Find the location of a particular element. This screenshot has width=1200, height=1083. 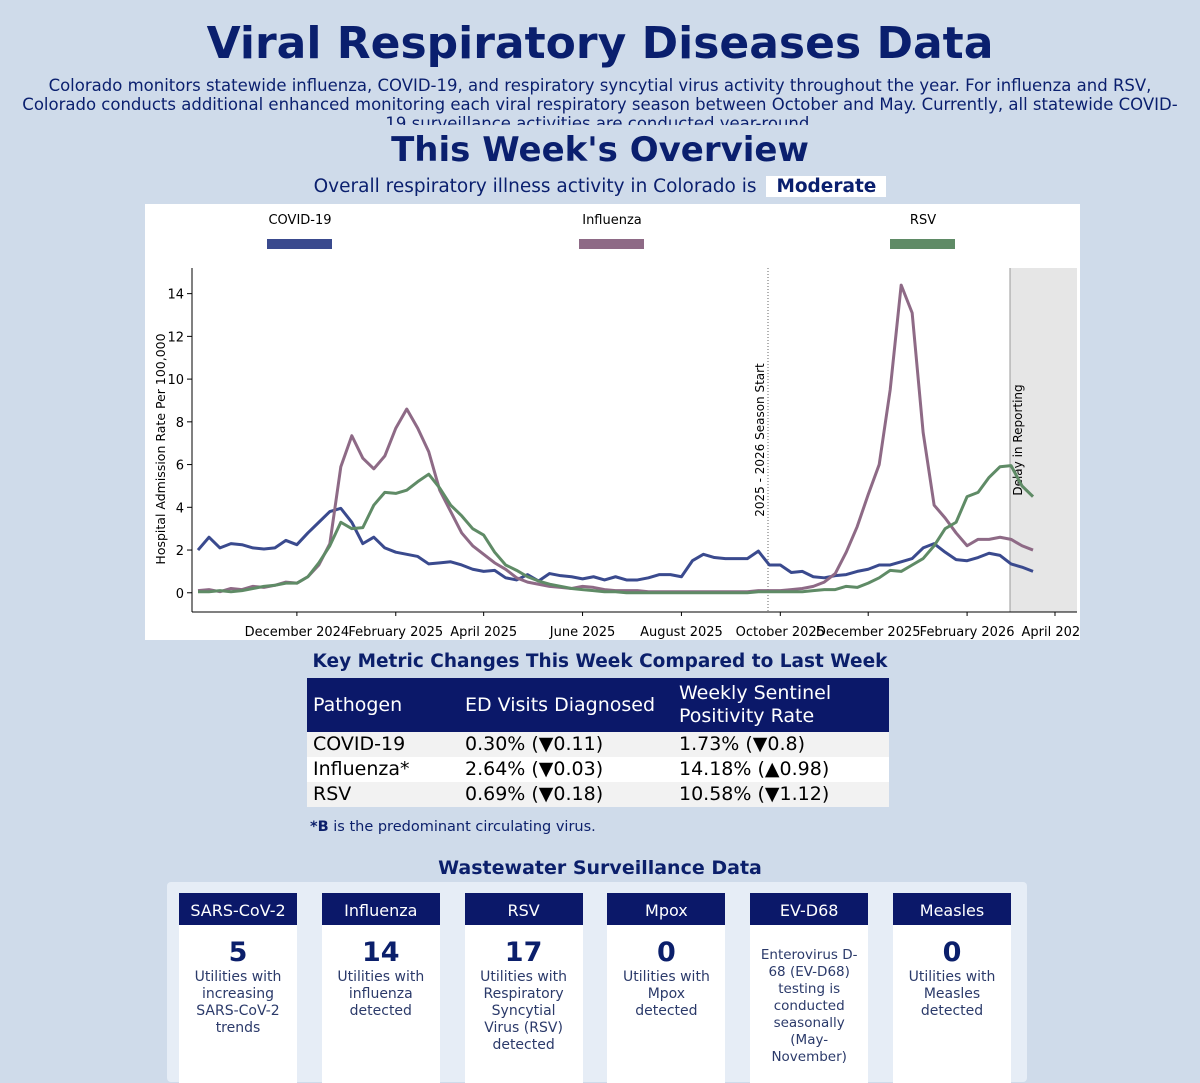

header-cell: ED Visits Diagnosed is located at coordinates (566, 705).